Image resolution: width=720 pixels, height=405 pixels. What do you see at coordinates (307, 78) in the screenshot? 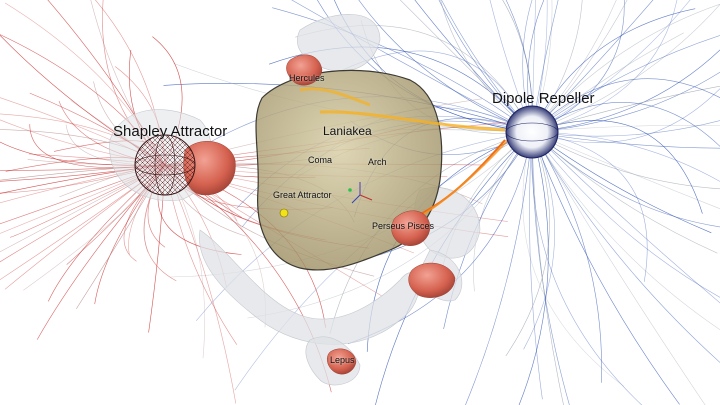
I see `label-hercules: Hercules` at bounding box center [307, 78].